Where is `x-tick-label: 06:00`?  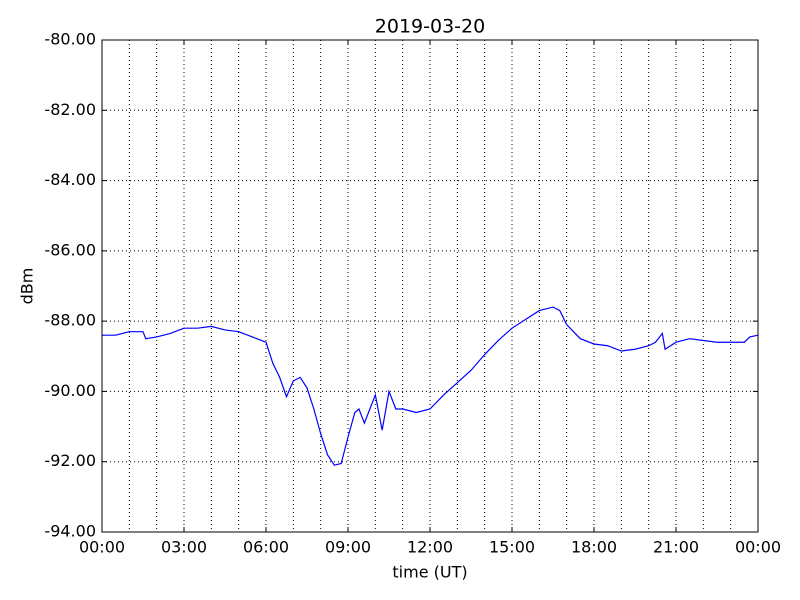
x-tick-label: 06:00 is located at coordinates (266, 547).